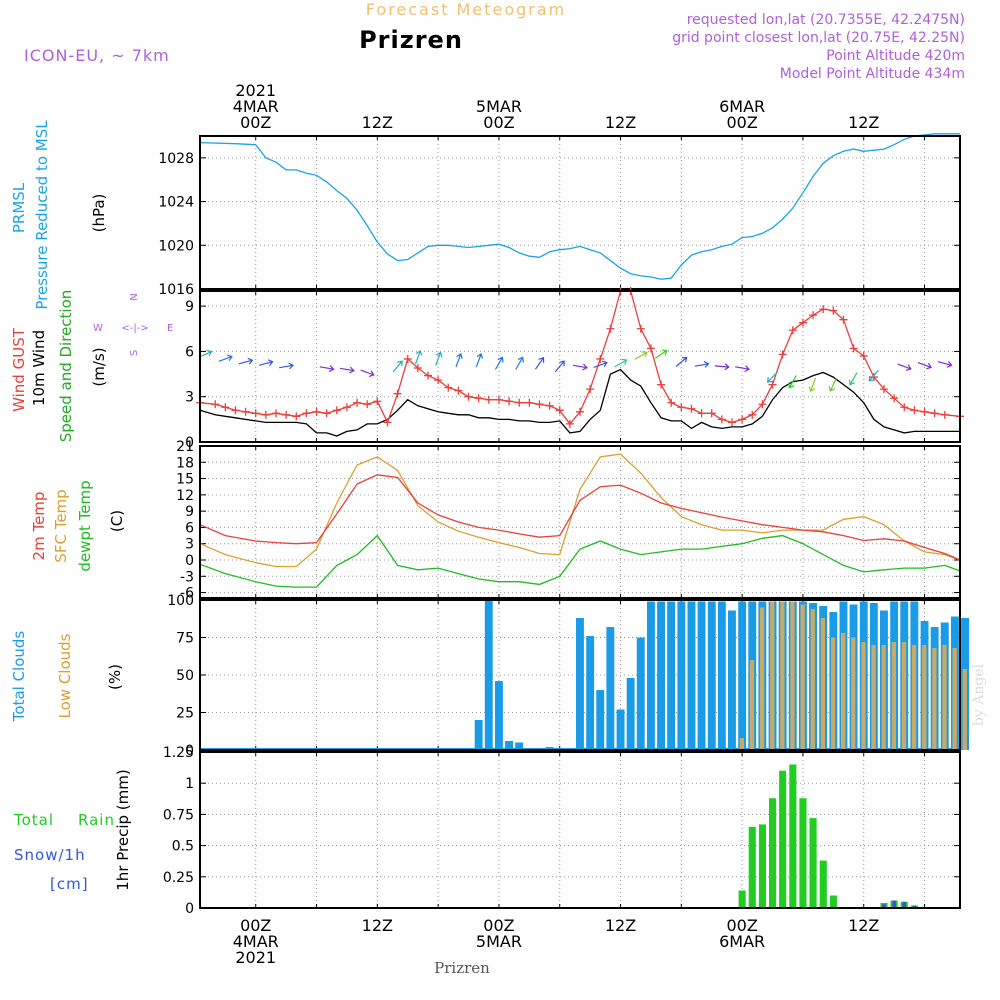  I want to click on pressure-panel: 1016 1020 1024 1028, so click(559, 215).